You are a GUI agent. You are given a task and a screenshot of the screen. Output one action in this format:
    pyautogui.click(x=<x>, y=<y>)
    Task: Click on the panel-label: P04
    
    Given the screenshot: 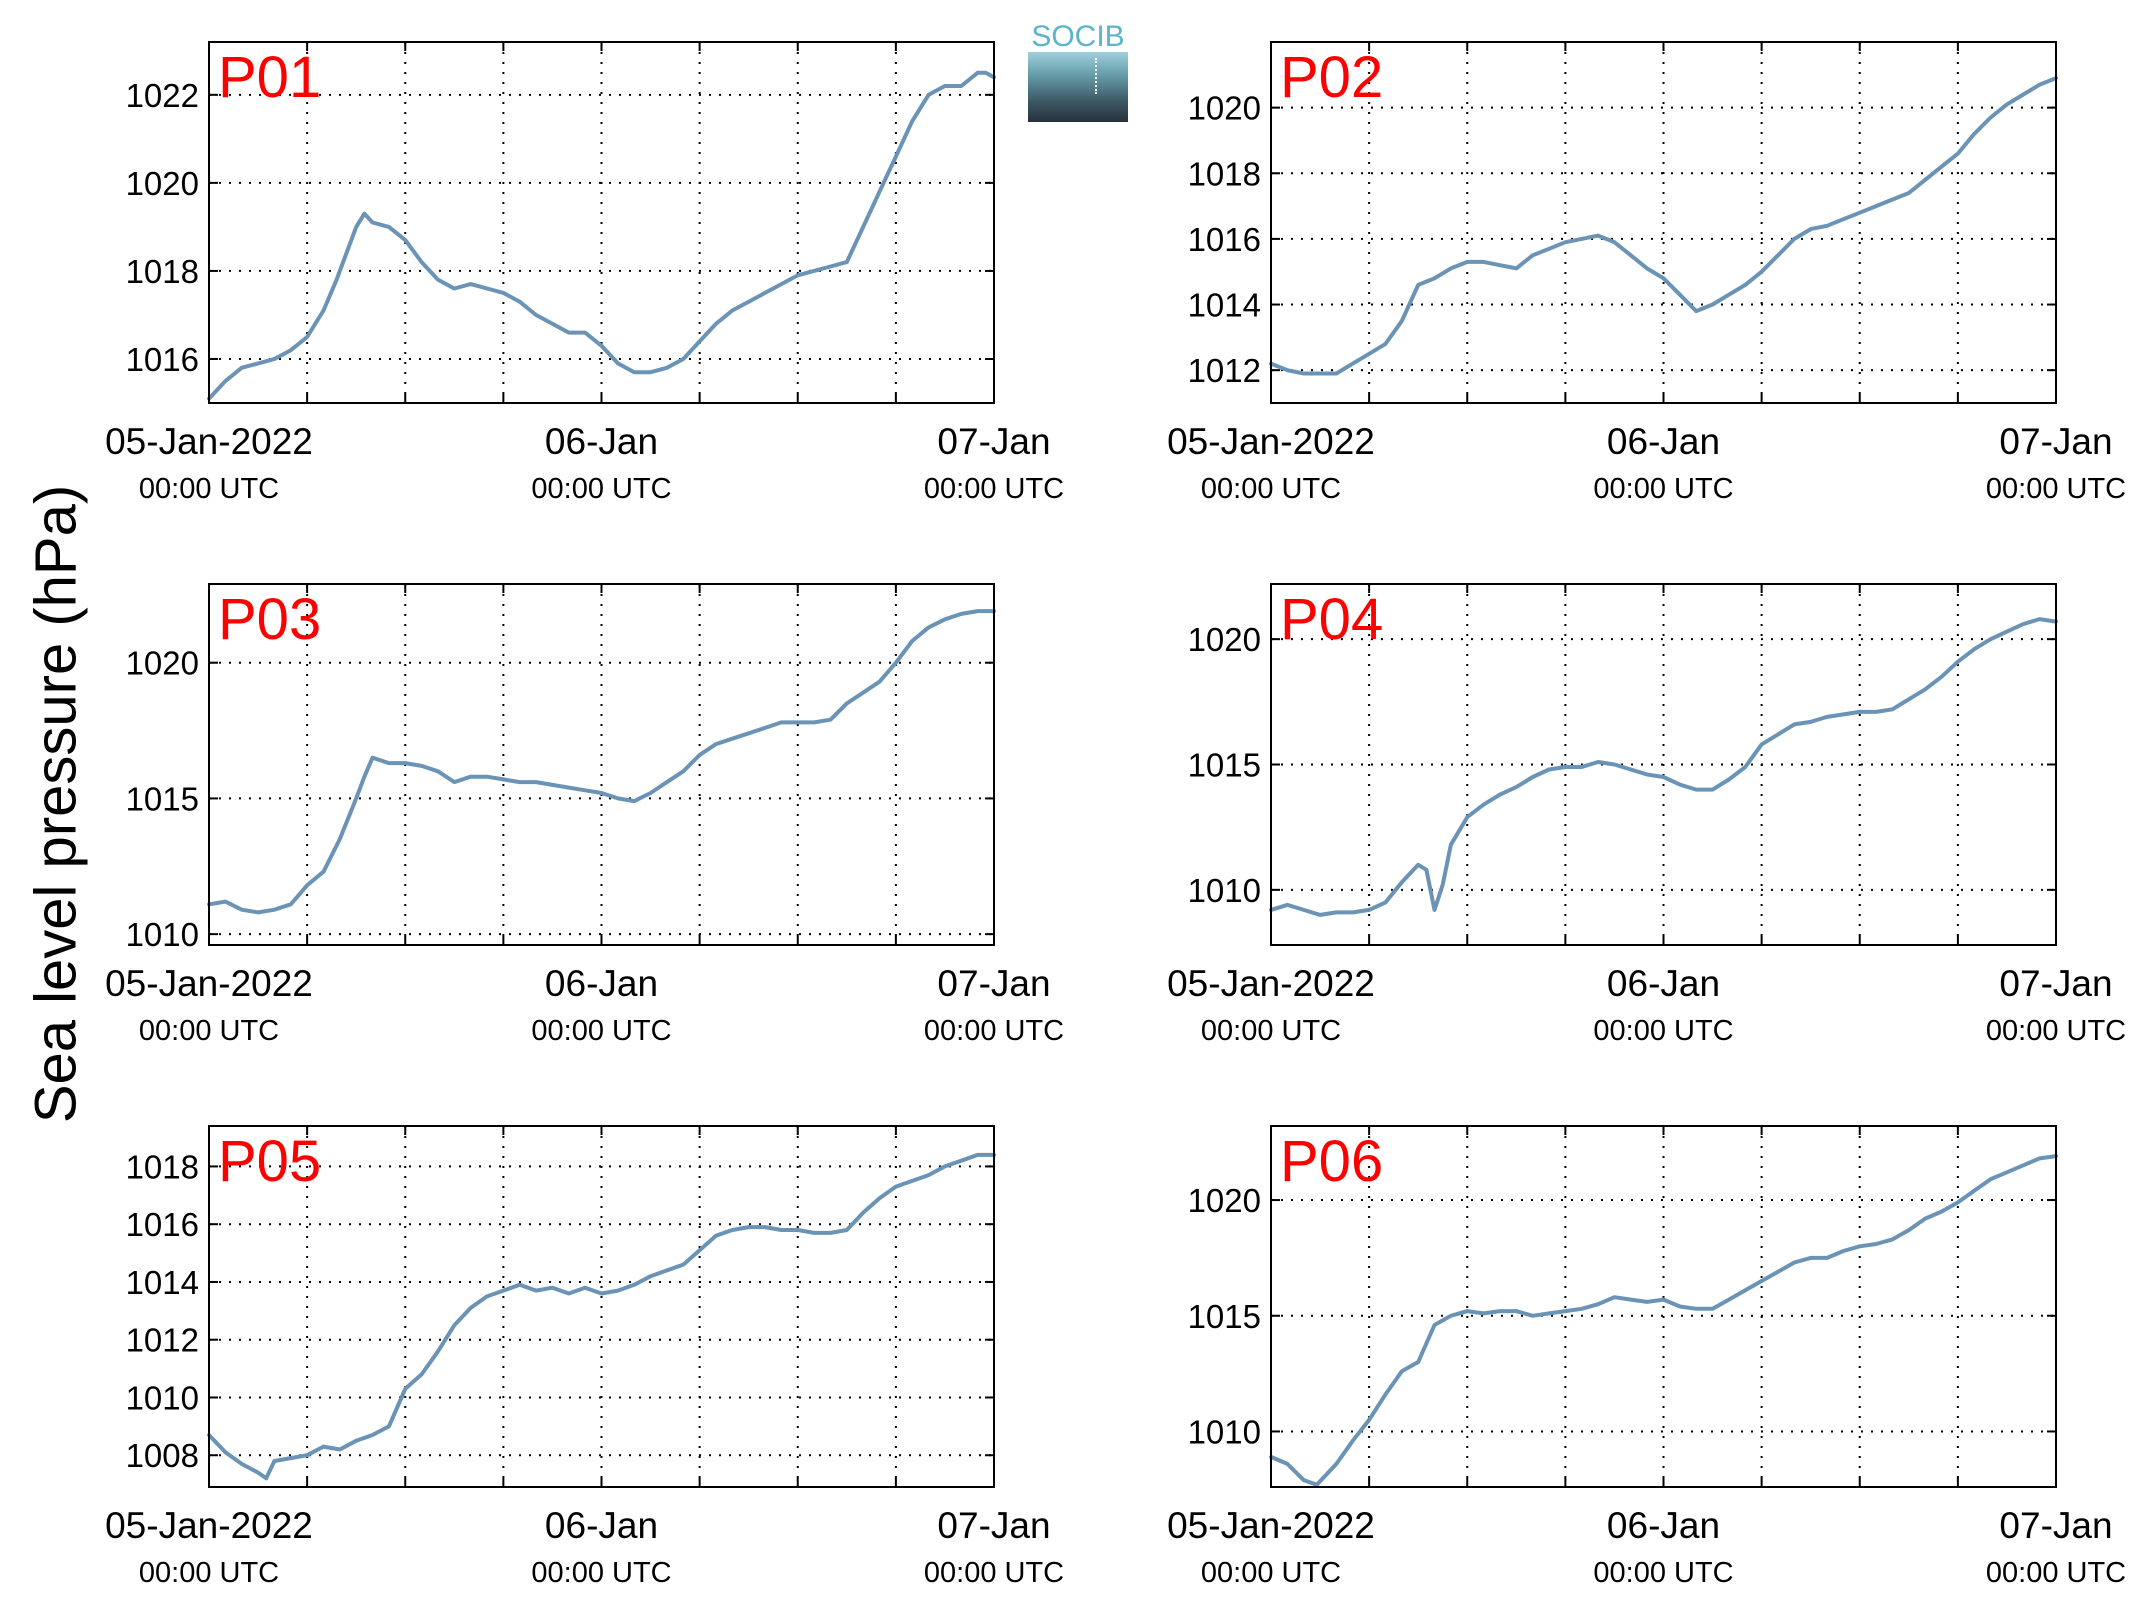 What is the action you would take?
    pyautogui.click(x=1331, y=619)
    